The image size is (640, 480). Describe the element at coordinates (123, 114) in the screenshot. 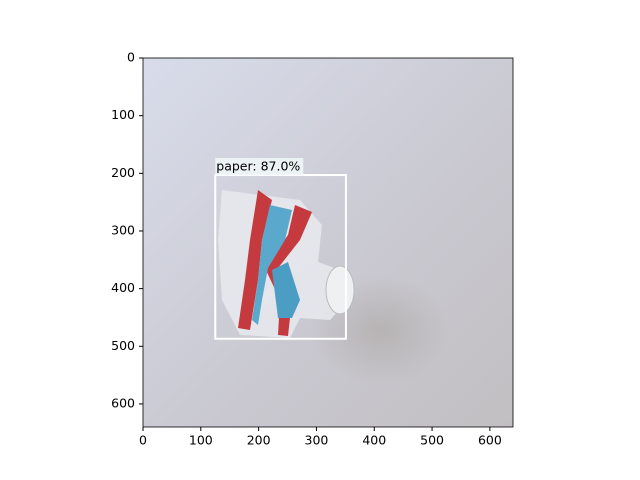

I see `y-tick-label: 100` at that location.